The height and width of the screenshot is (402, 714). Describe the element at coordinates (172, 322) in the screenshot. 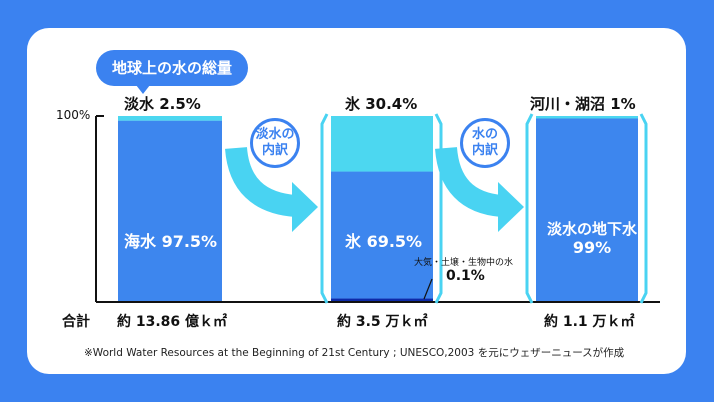

I see `bar1-total: 約 13.86 億ｋ㎡` at that location.